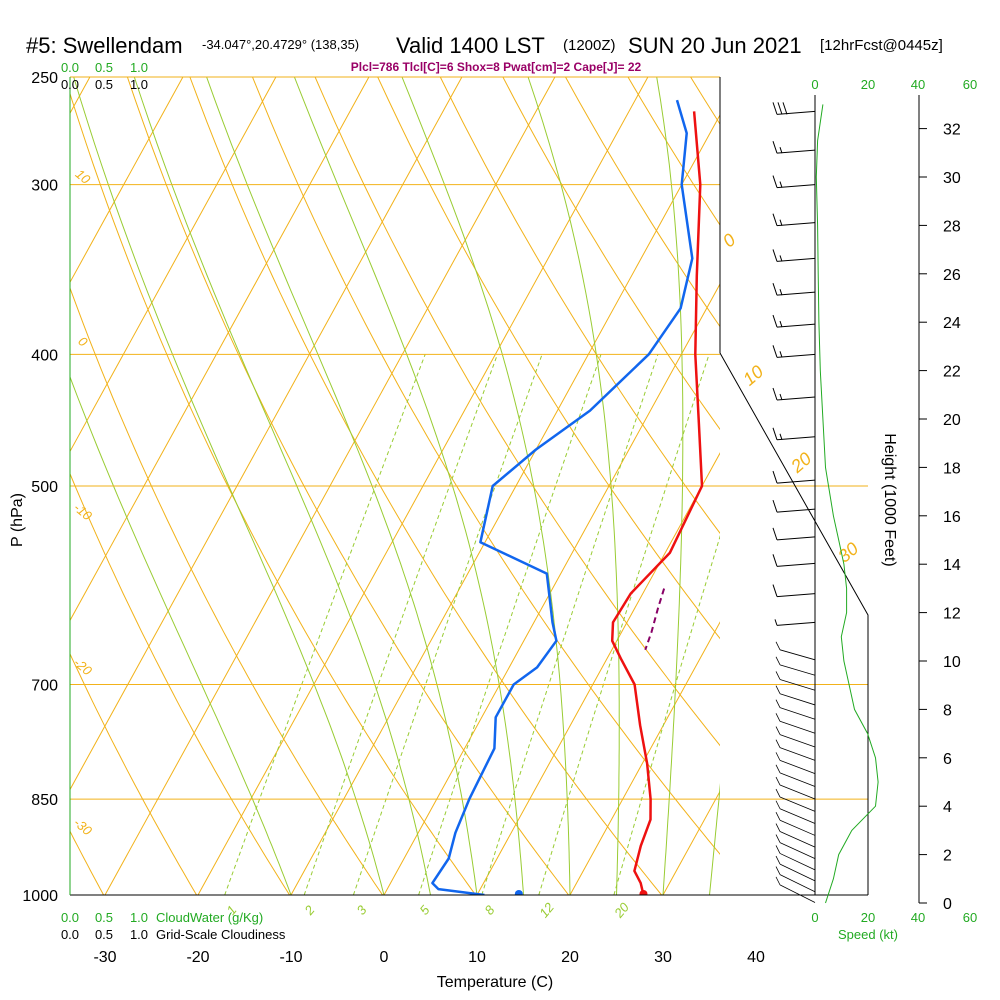  What do you see at coordinates (952, 275) in the screenshot?
I see `height-tick-label: 26` at bounding box center [952, 275].